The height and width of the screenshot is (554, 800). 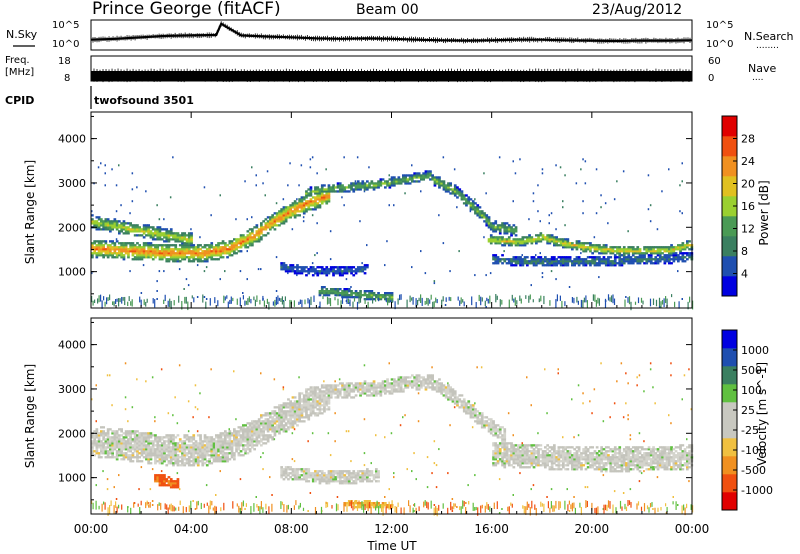 What do you see at coordinates (65, 44) in the screenshot?
I see `nsky-tick-bottom: 10^0` at bounding box center [65, 44].